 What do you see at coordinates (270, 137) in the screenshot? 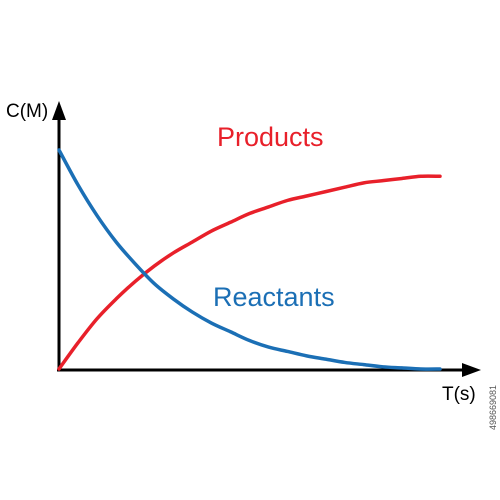
I see `series-label-products: Products` at bounding box center [270, 137].